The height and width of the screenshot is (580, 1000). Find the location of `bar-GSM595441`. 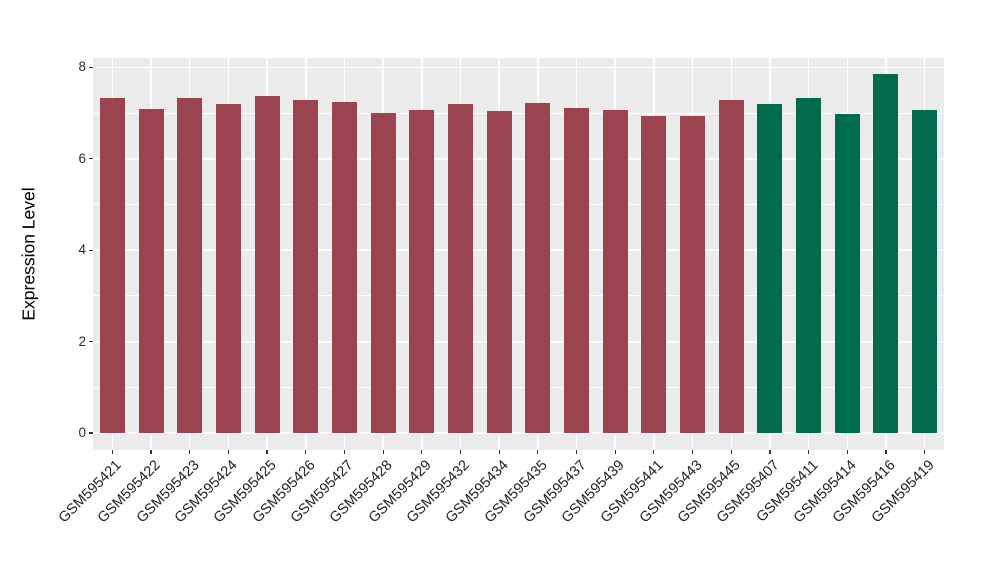

bar-GSM595441 is located at coordinates (654, 274).